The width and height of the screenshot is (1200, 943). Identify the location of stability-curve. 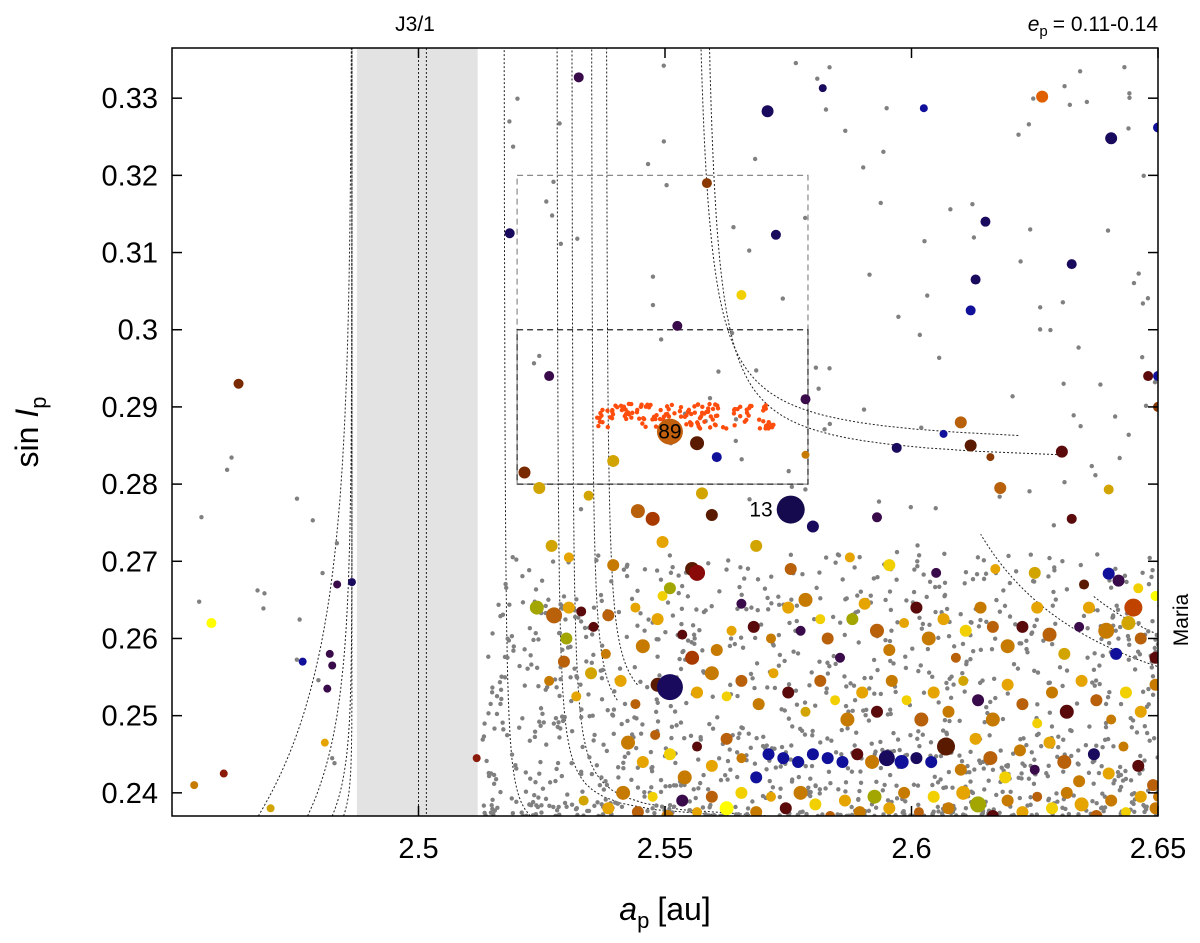
(342, 432).